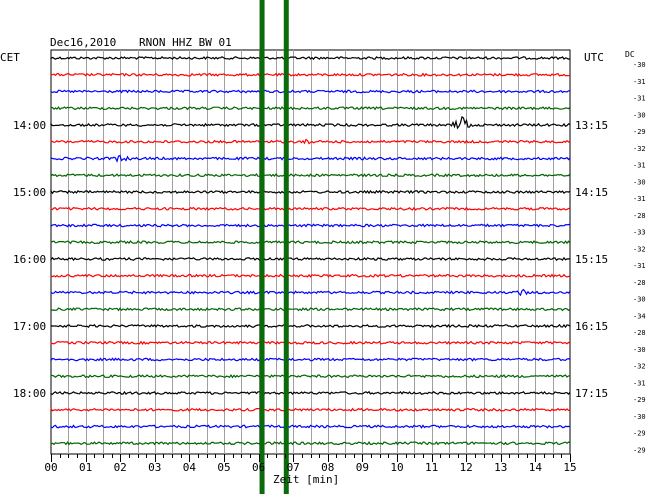 Image resolution: width=650 pixels, height=494 pixels. What do you see at coordinates (591, 393) in the screenshot?
I see `right-time-label: 17:15` at bounding box center [591, 393].